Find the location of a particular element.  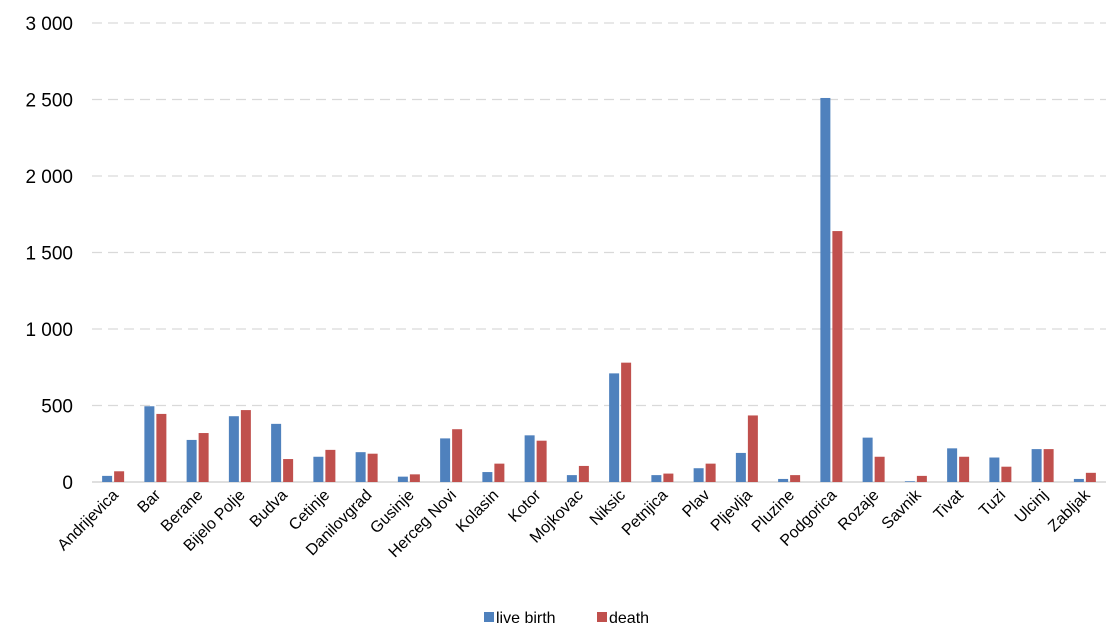

x-tick-label: Plav is located at coordinates (696, 504).